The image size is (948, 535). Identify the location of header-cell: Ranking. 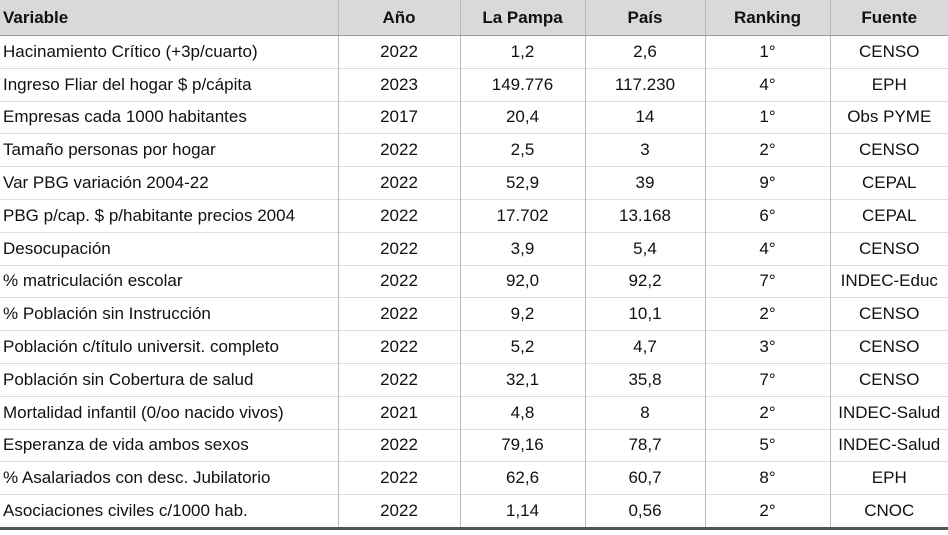
(767, 18).